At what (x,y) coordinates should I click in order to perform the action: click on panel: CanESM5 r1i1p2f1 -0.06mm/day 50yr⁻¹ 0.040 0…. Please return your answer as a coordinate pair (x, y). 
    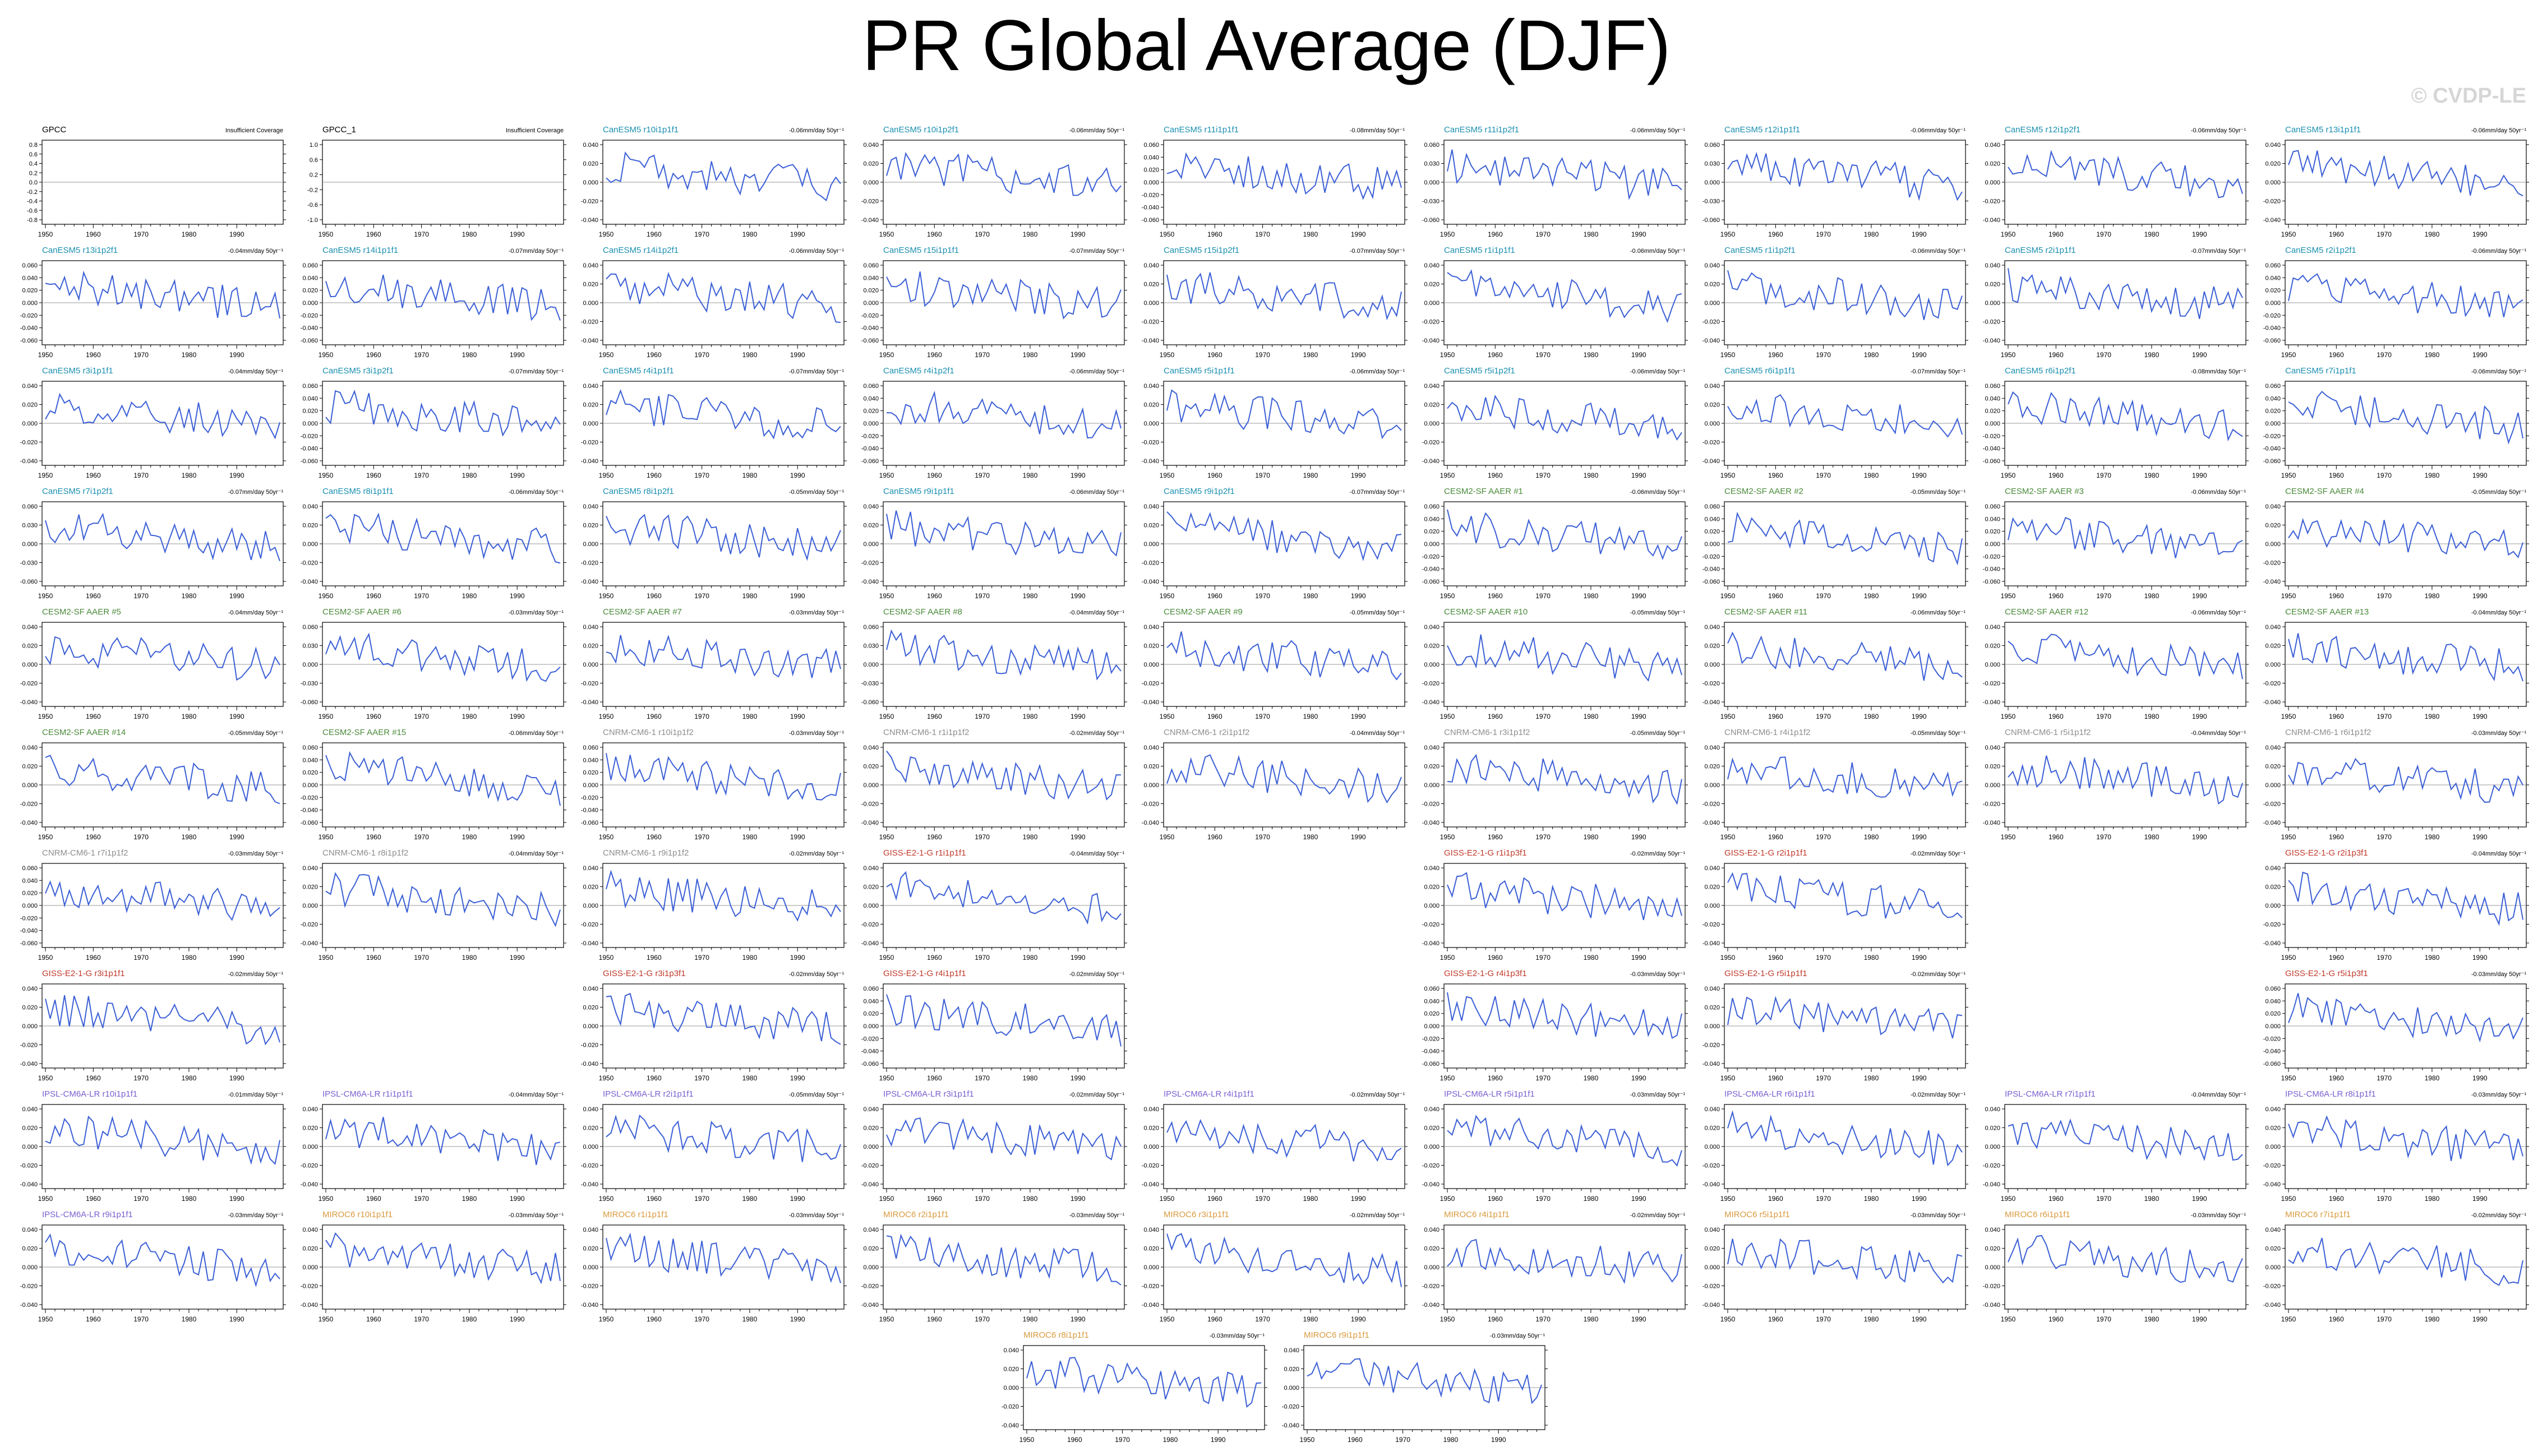
    Looking at the image, I should click on (1835, 302).